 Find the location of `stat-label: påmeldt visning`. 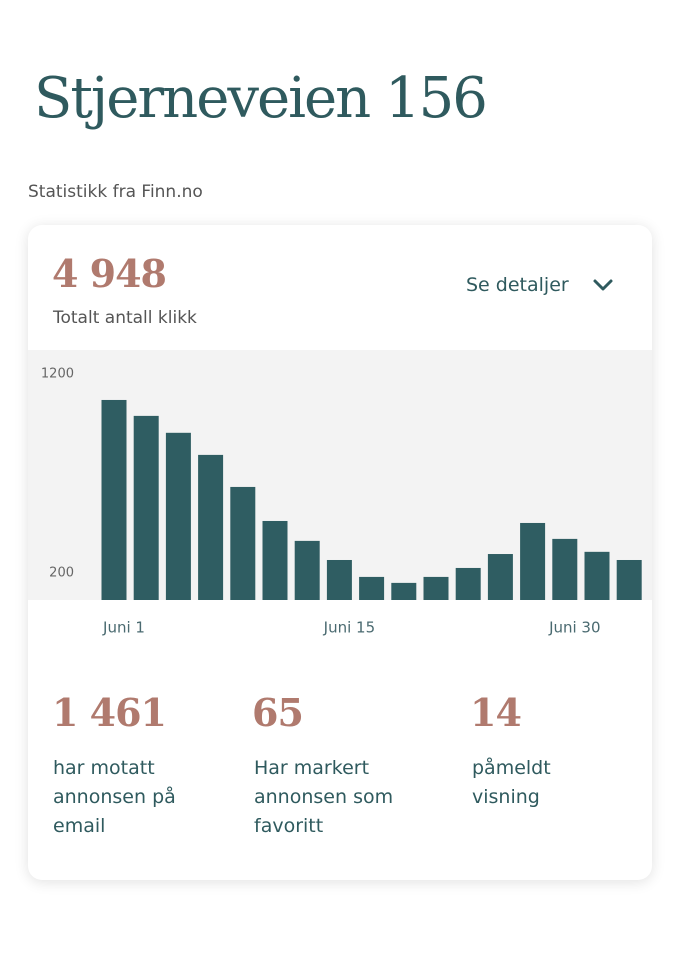

stat-label: påmeldt visning is located at coordinates (511, 782).